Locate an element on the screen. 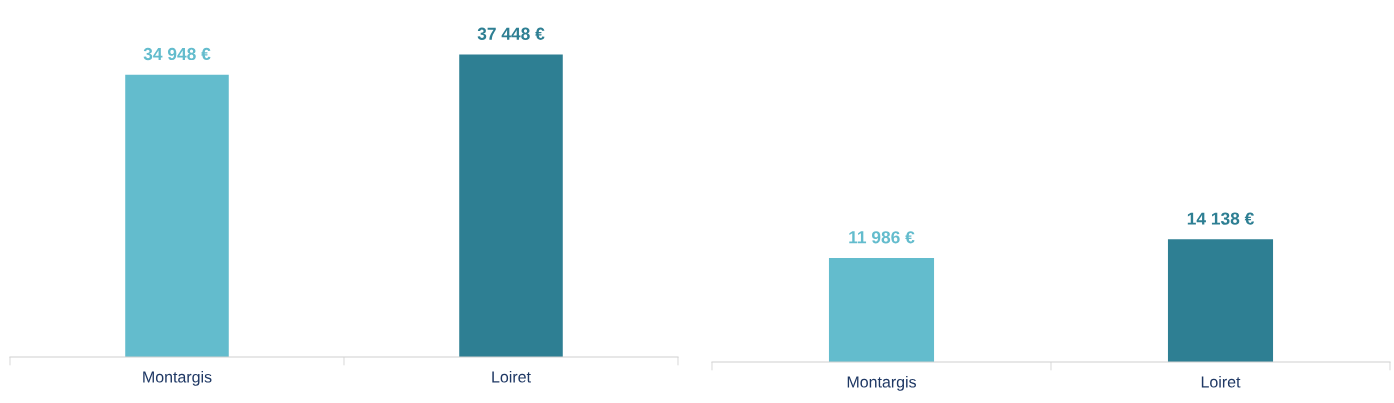 Image resolution: width=1394 pixels, height=403 pixels. data-label: 14 138 € is located at coordinates (1220, 218).